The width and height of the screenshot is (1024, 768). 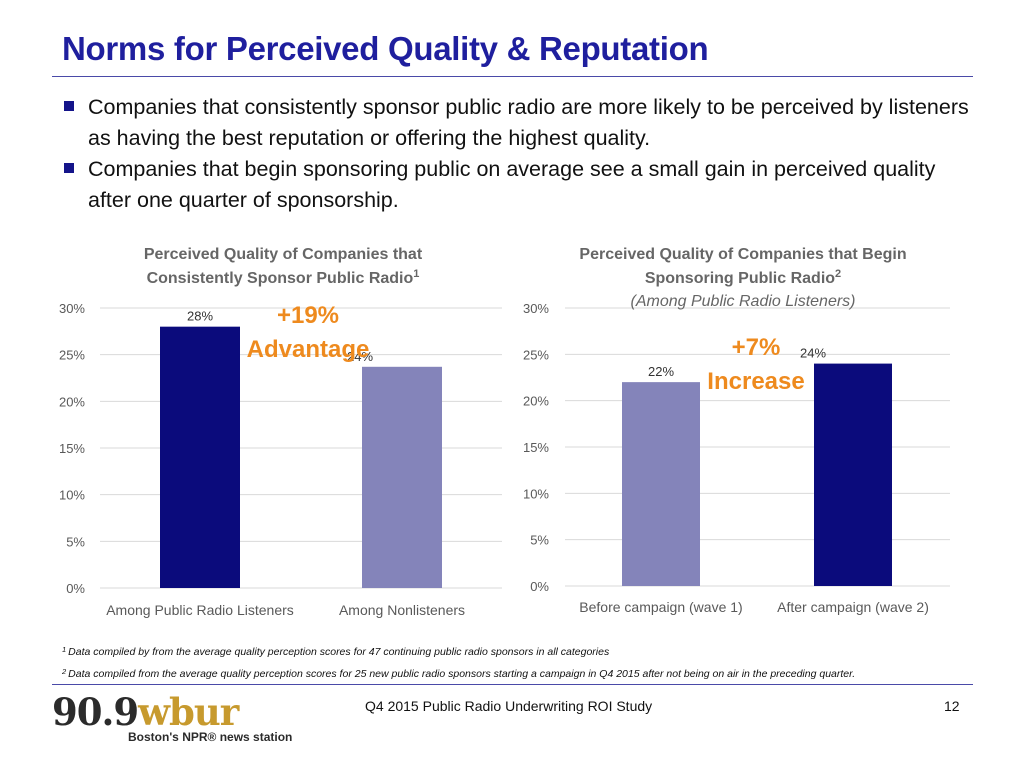 I want to click on slide-title: Norms for Perceived Quality & Reputation, so click(x=385, y=48).